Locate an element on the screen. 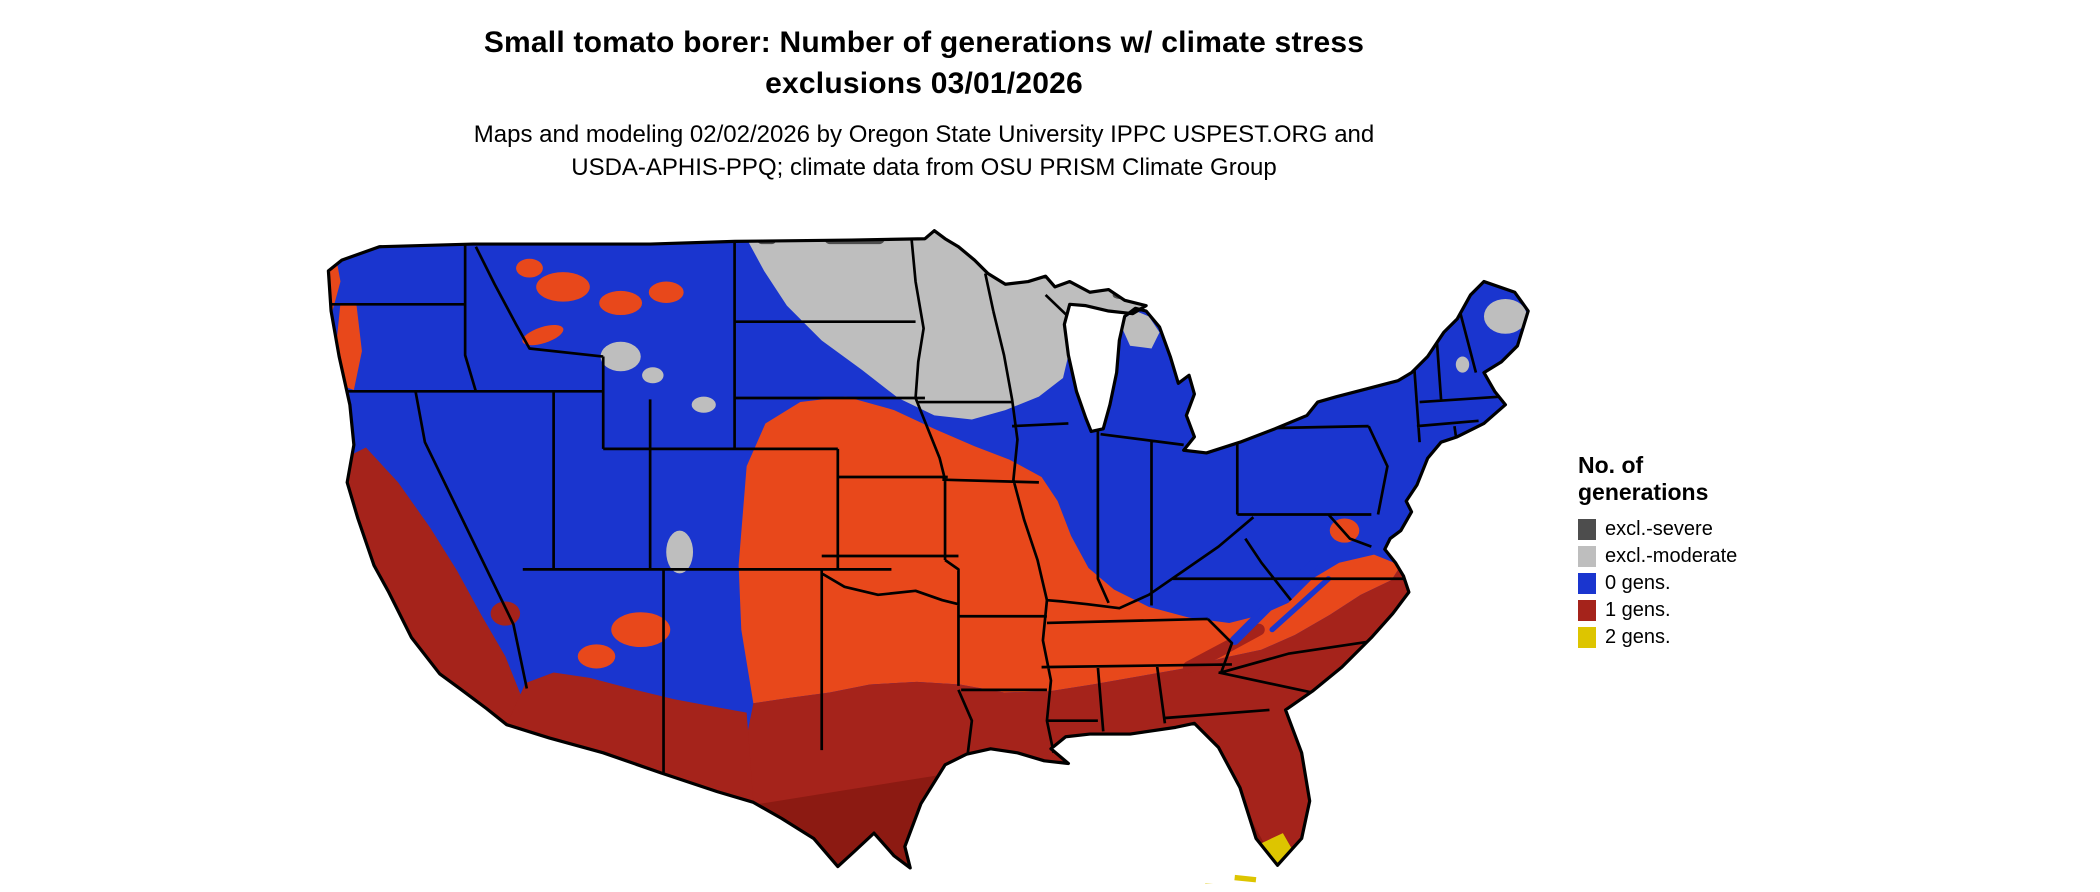  darkred-southwest is located at coordinates (630, 737).